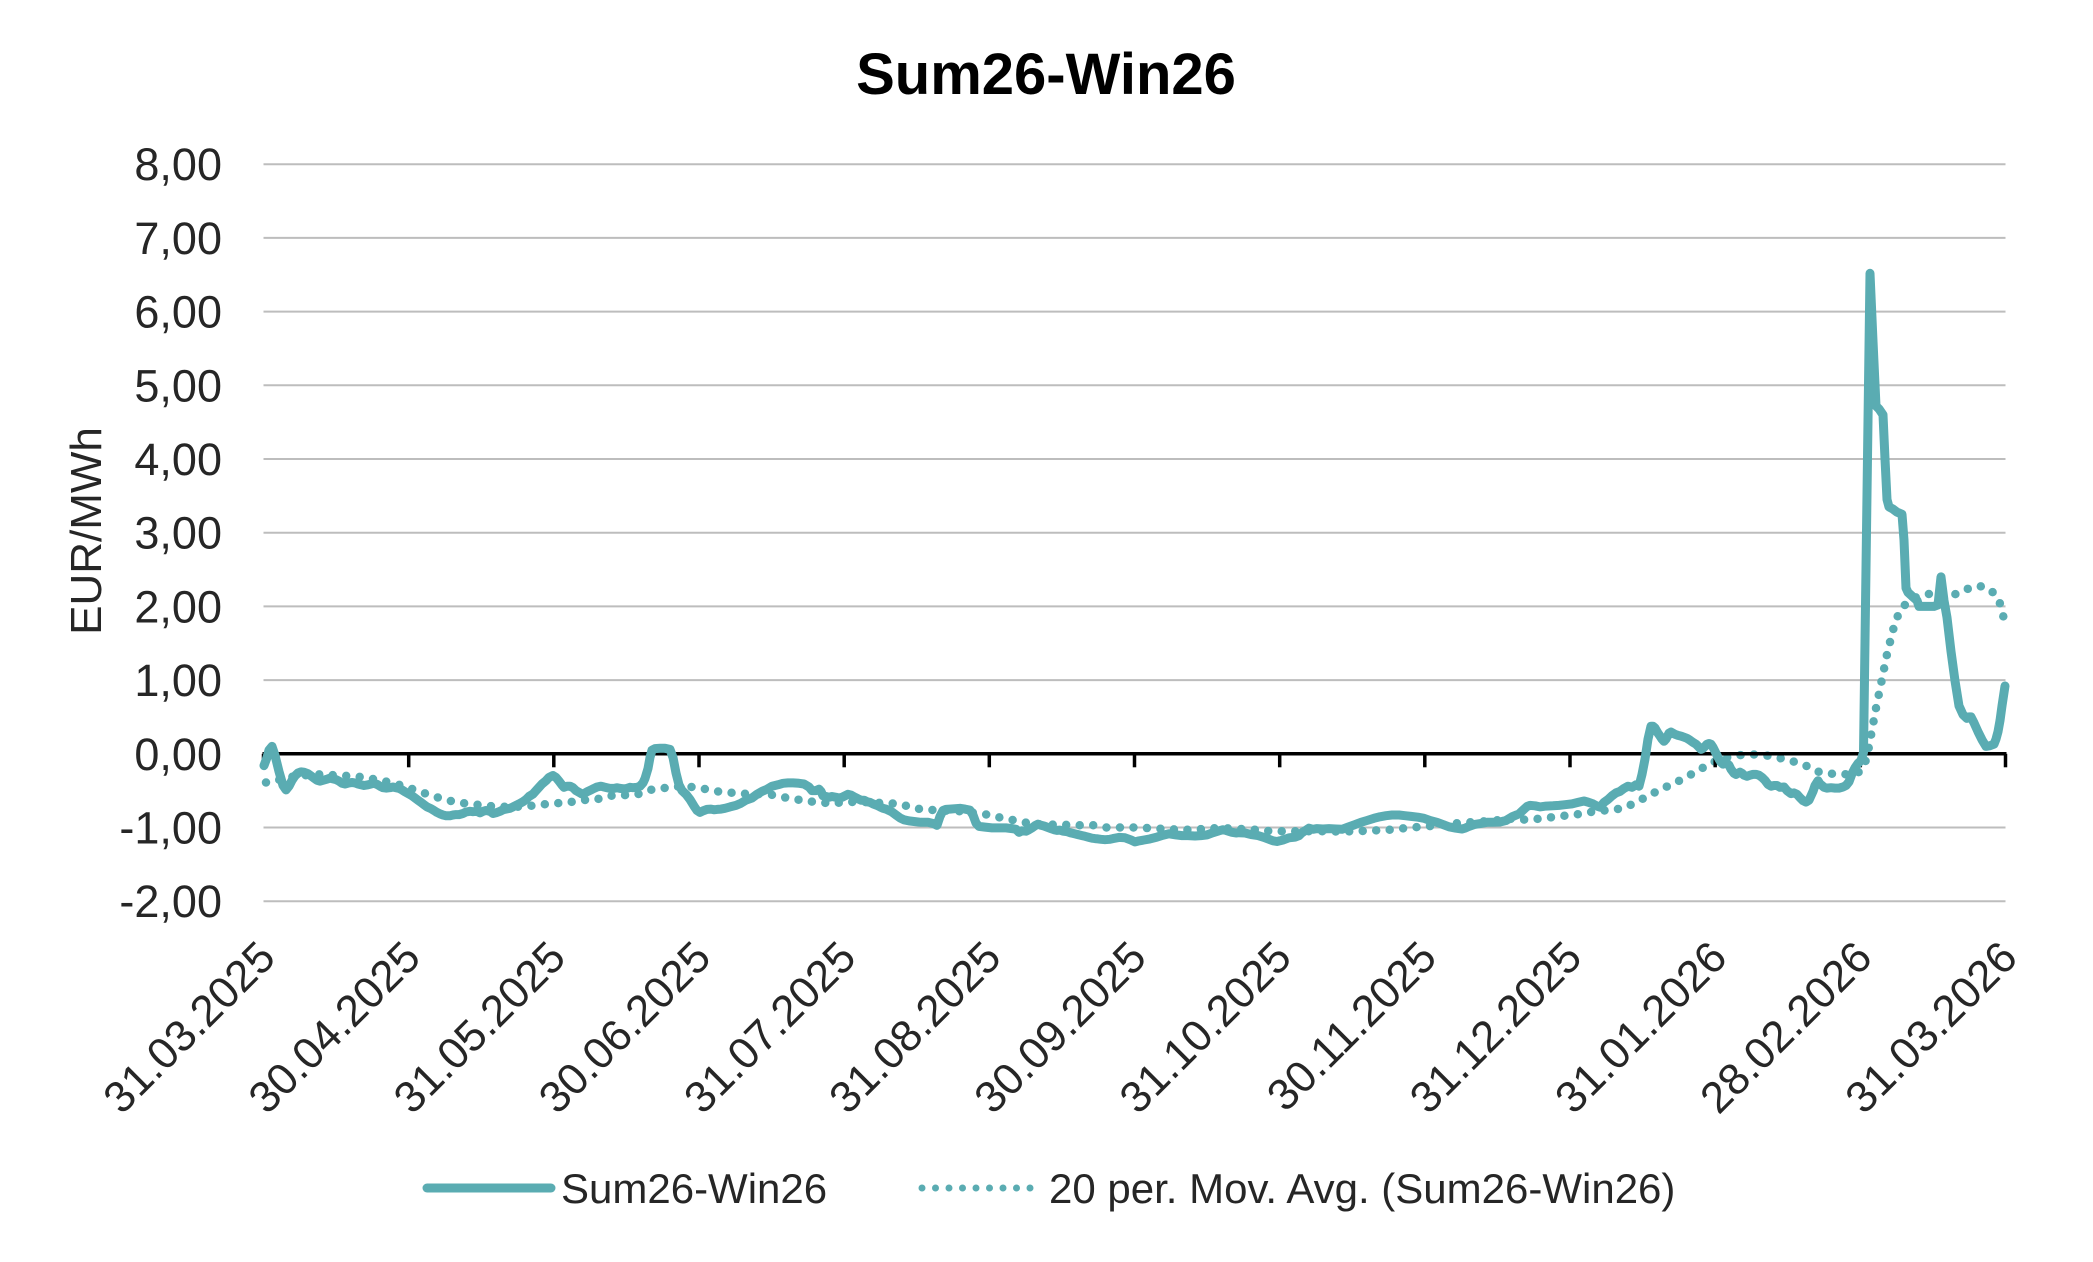  I want to click on svg-text:20 per. Mov. Avg. (Sum26-Win26: 20 per. Mov. Avg. (Sum26-Win26), so click(1362, 1188).